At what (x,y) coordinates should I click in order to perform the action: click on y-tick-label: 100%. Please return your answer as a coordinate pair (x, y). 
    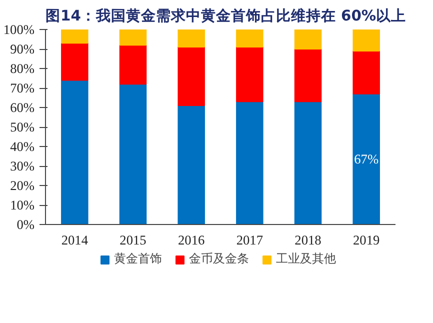
    Looking at the image, I should click on (19, 29).